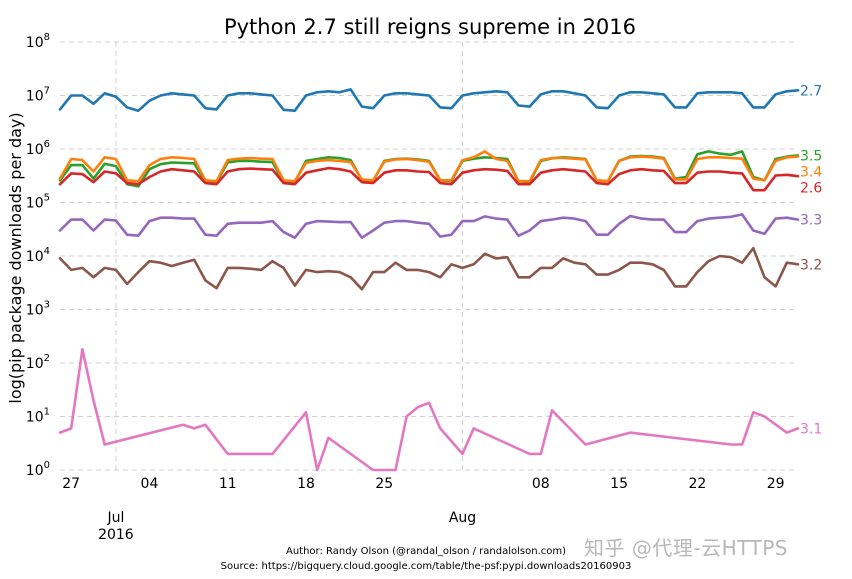 The height and width of the screenshot is (579, 852). Describe the element at coordinates (811, 221) in the screenshot. I see `series-label-3.3: 3.3` at that location.